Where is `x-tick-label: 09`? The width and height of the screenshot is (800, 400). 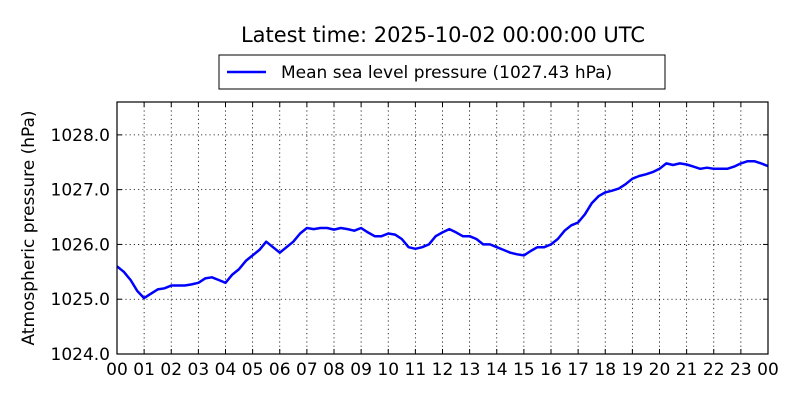
x-tick-label: 09 is located at coordinates (361, 370).